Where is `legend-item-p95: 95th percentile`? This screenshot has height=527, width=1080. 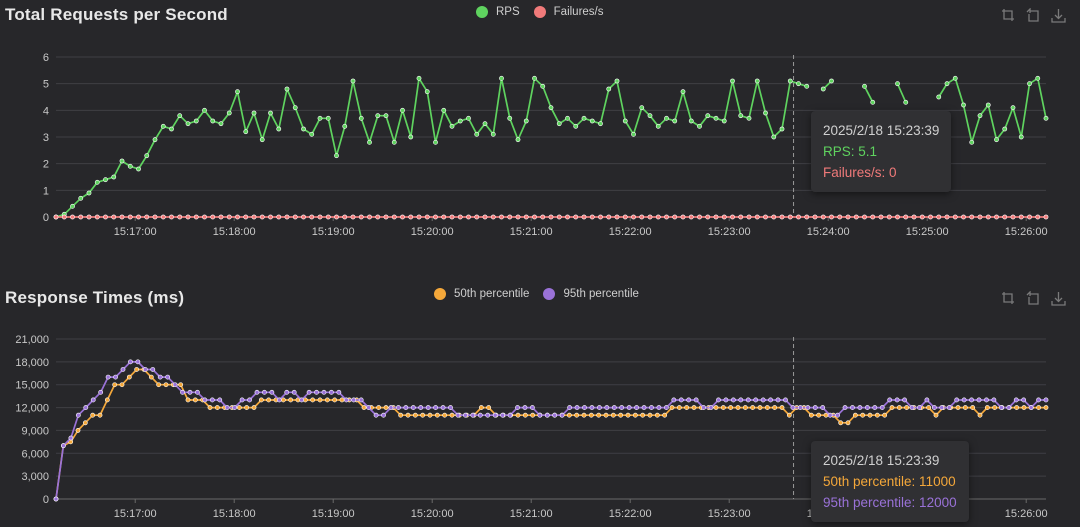
legend-item-p95: 95th percentile is located at coordinates (591, 294).